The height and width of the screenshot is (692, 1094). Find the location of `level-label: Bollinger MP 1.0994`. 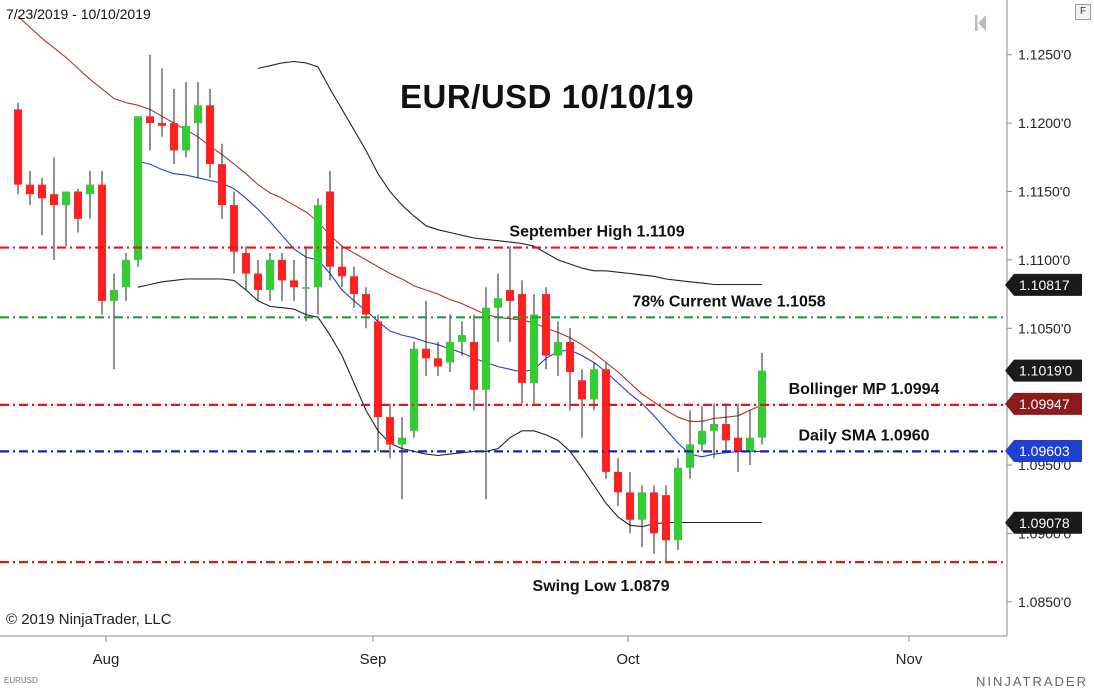

level-label: Bollinger MP 1.0994 is located at coordinates (864, 389).